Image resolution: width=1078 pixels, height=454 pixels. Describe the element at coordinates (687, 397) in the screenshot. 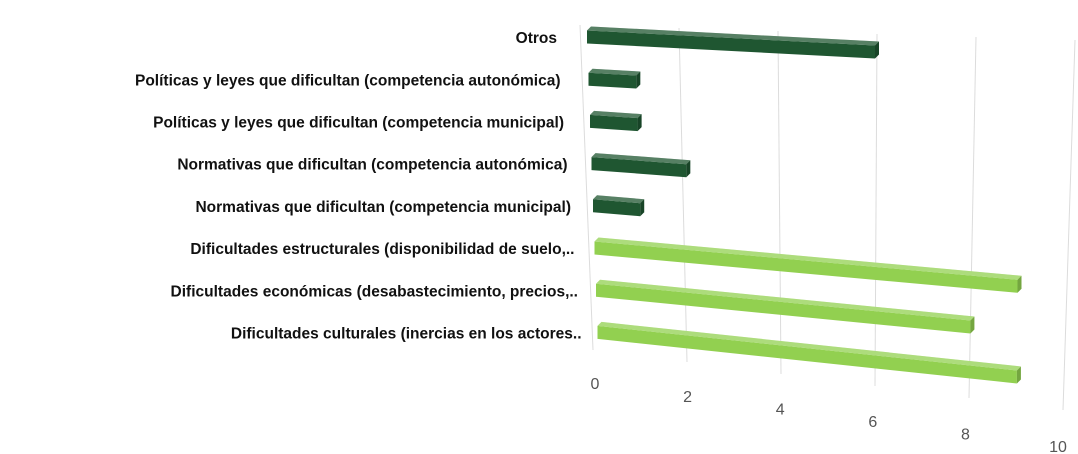

I see `x-tick-label: 2` at that location.